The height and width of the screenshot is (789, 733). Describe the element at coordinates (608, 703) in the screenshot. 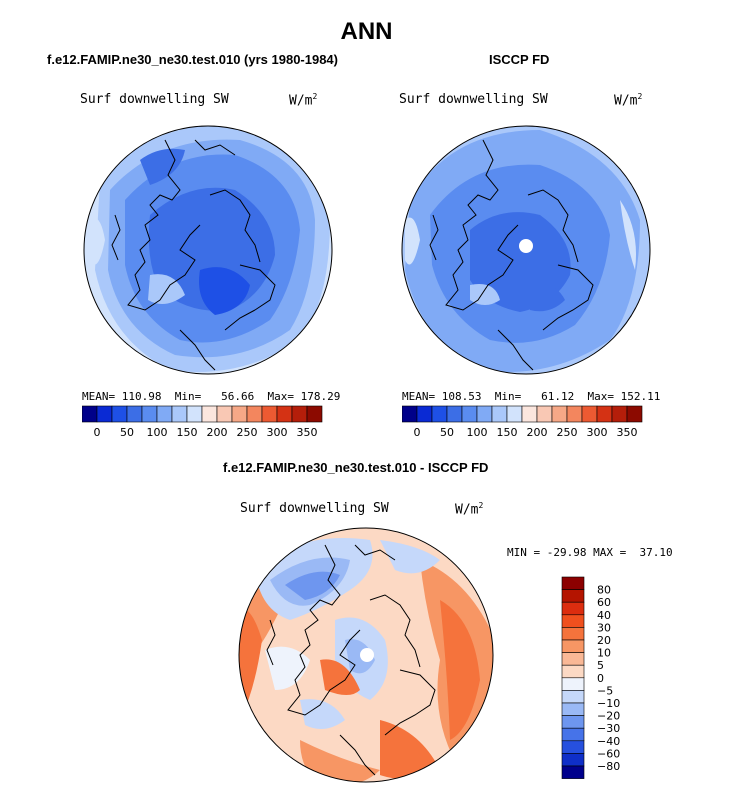

I see `colorbar-tick-label: −10` at that location.